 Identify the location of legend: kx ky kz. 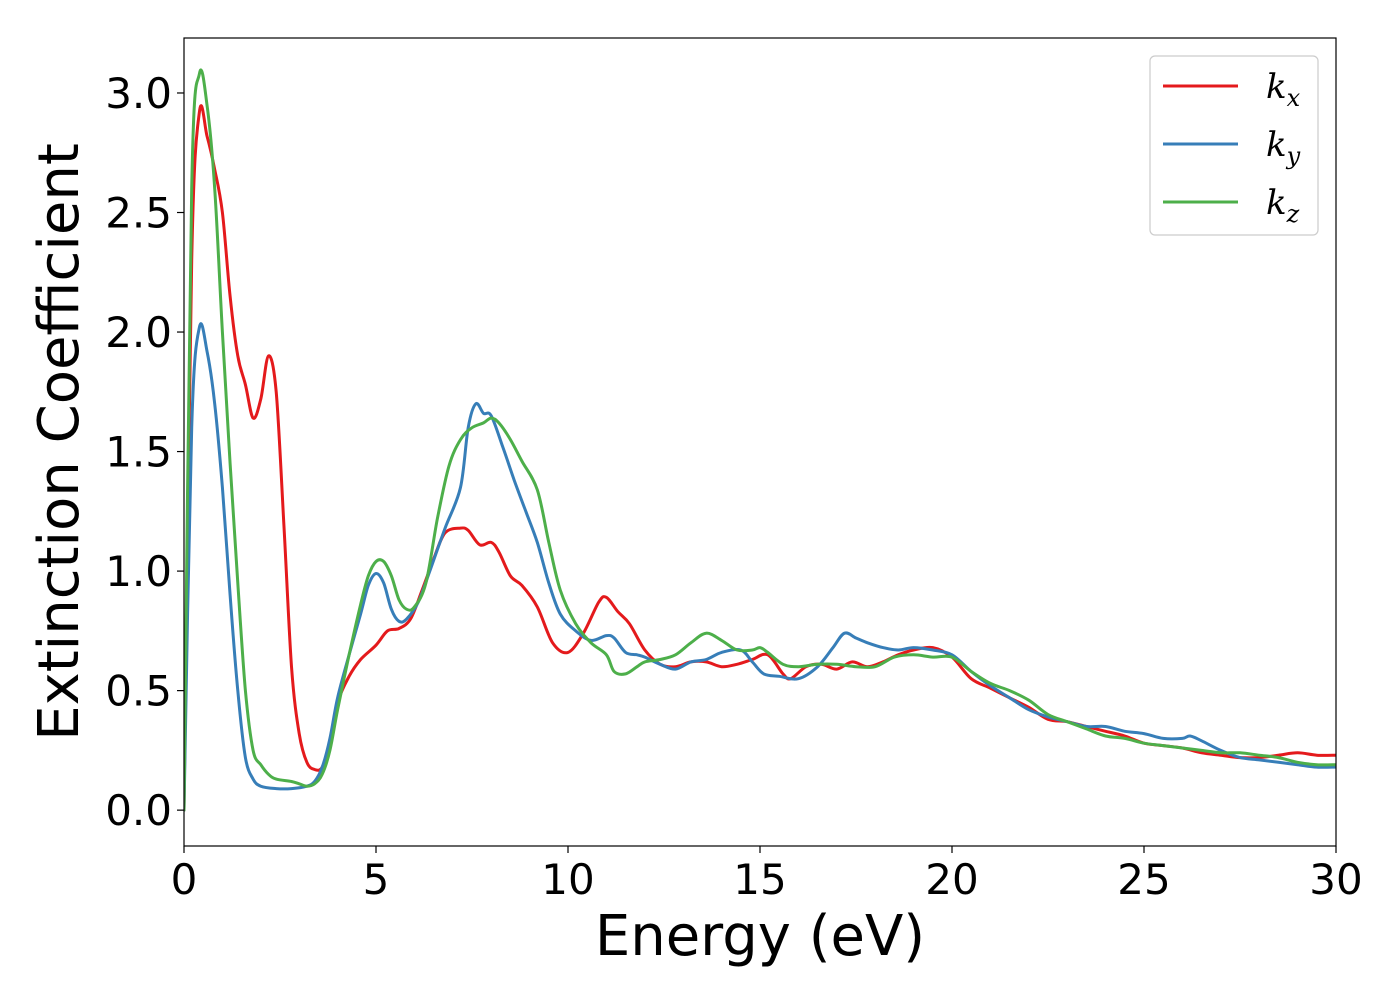
(1234, 145).